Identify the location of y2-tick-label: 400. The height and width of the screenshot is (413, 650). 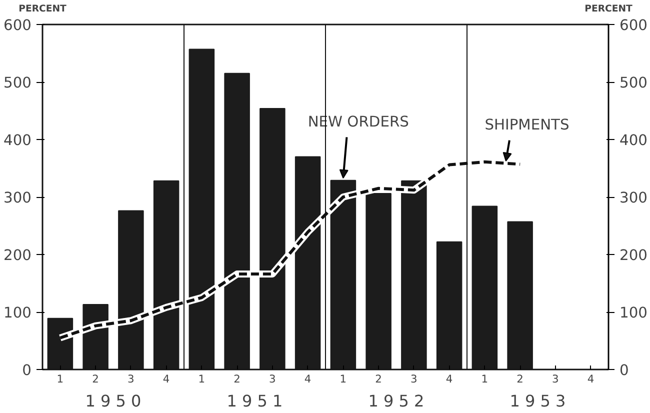
(634, 140).